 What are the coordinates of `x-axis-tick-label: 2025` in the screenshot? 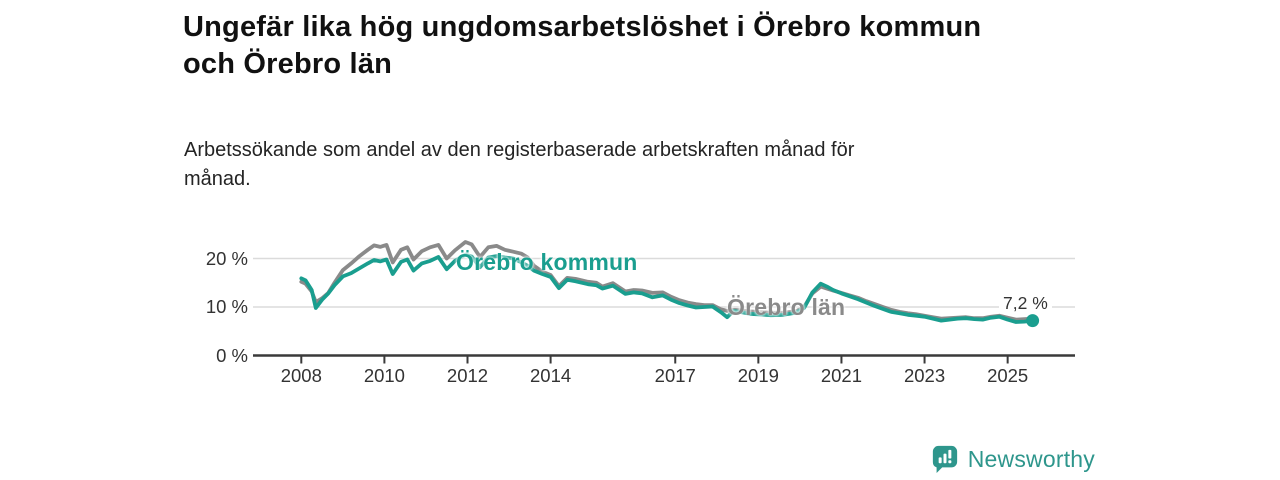 It's located at (1008, 375).